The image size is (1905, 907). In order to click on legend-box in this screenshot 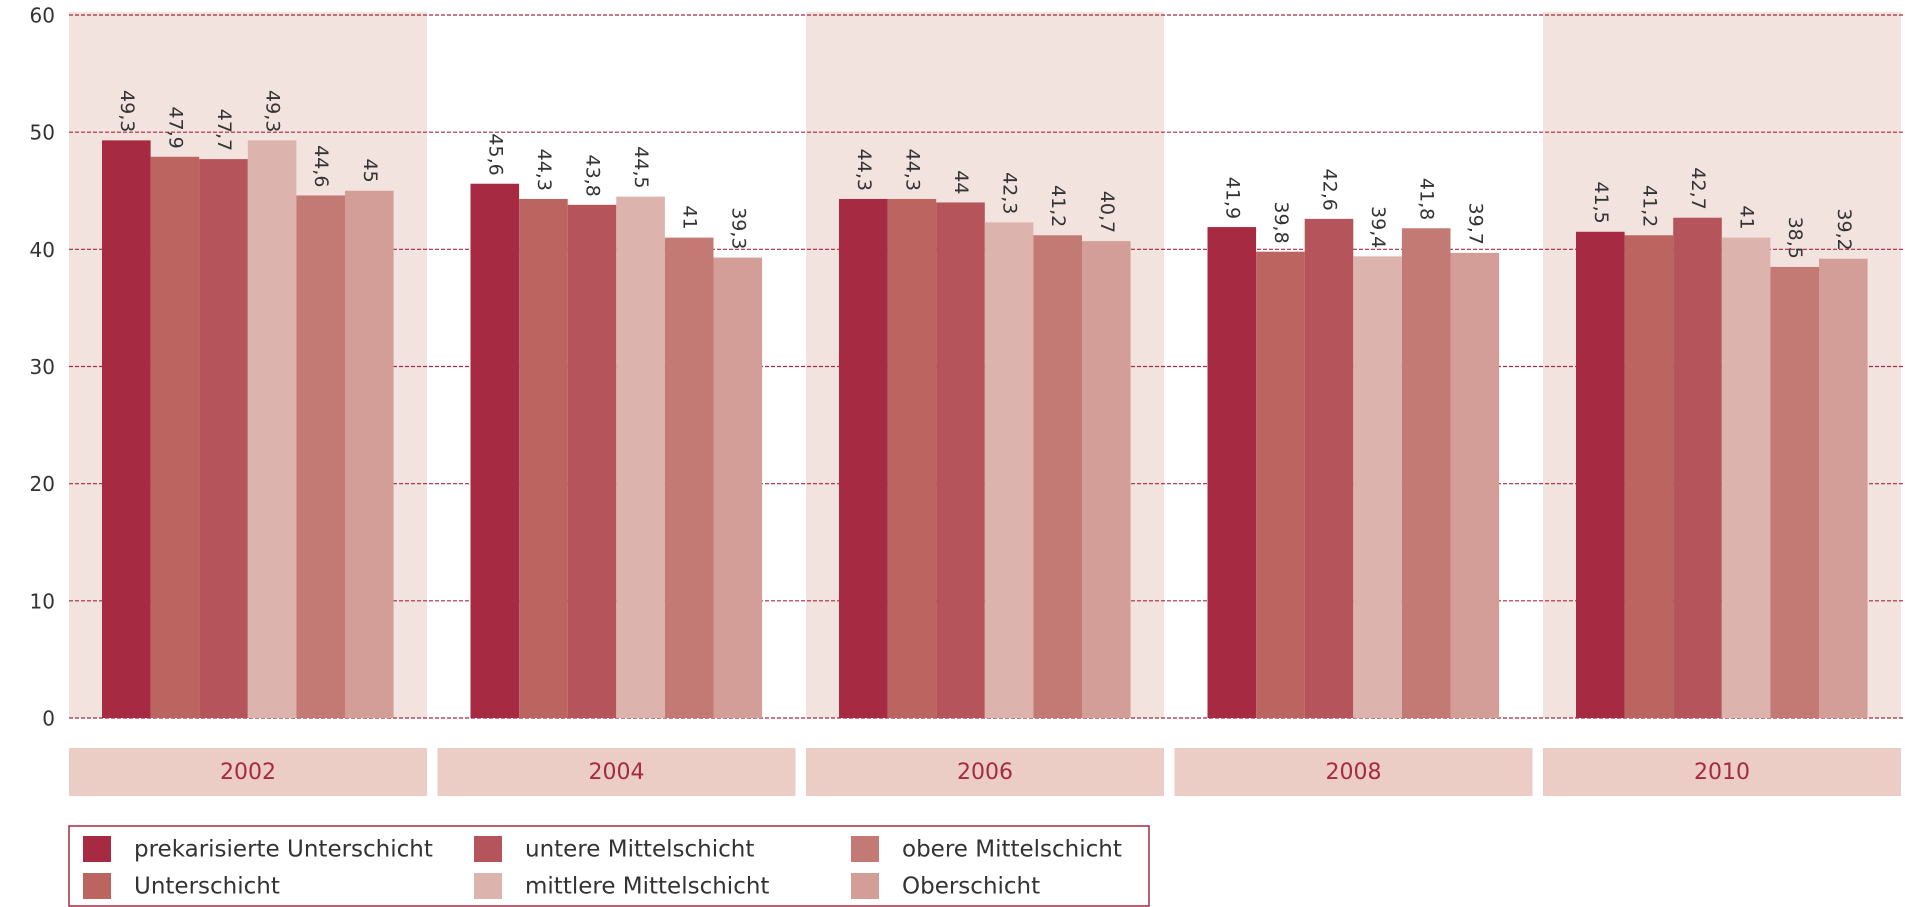, I will do `click(609, 866)`.